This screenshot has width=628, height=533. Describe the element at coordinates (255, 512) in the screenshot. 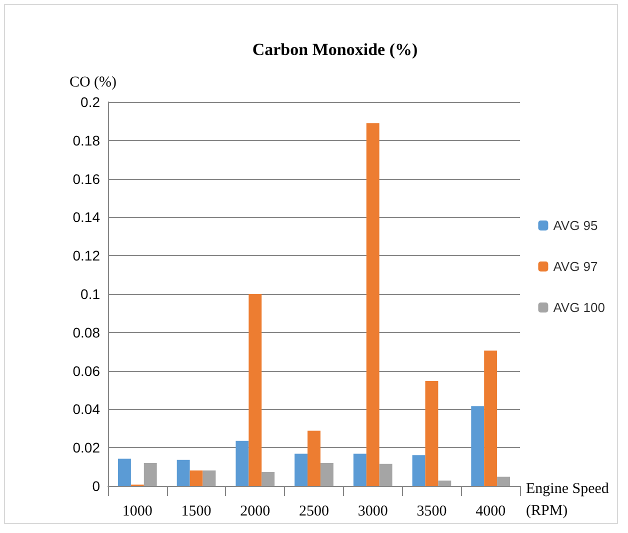

I see `x-tick-label: 2000` at that location.